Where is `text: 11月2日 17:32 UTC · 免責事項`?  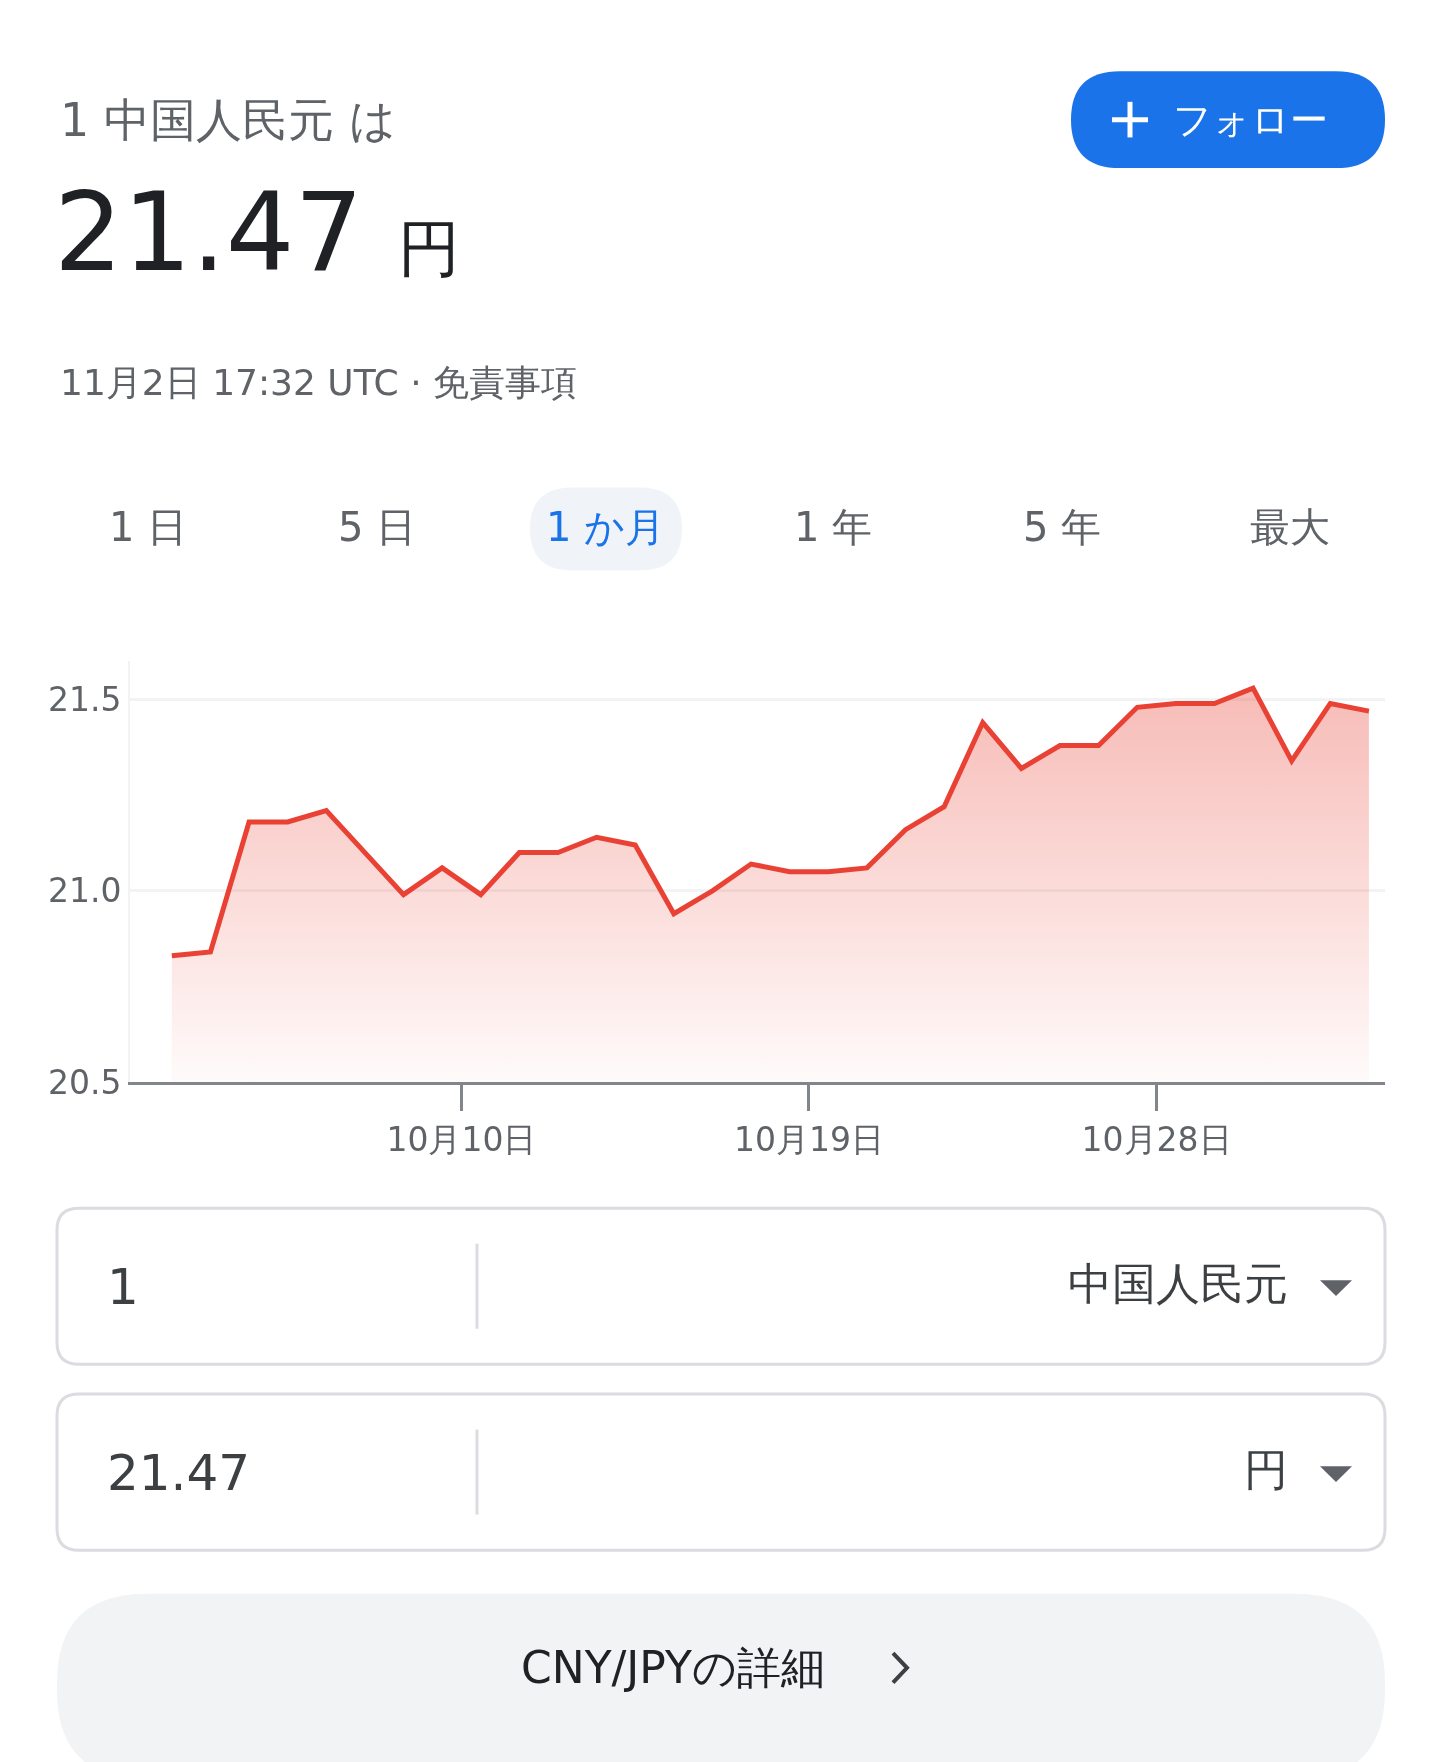 text: 11月2日 17:32 UTC · 免責事項 is located at coordinates (319, 382).